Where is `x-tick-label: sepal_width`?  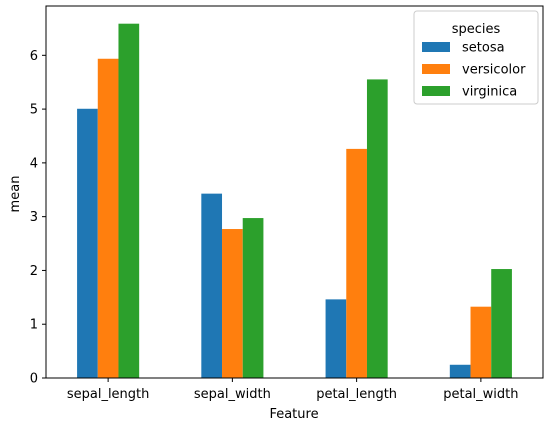 x-tick-label: sepal_width is located at coordinates (232, 394).